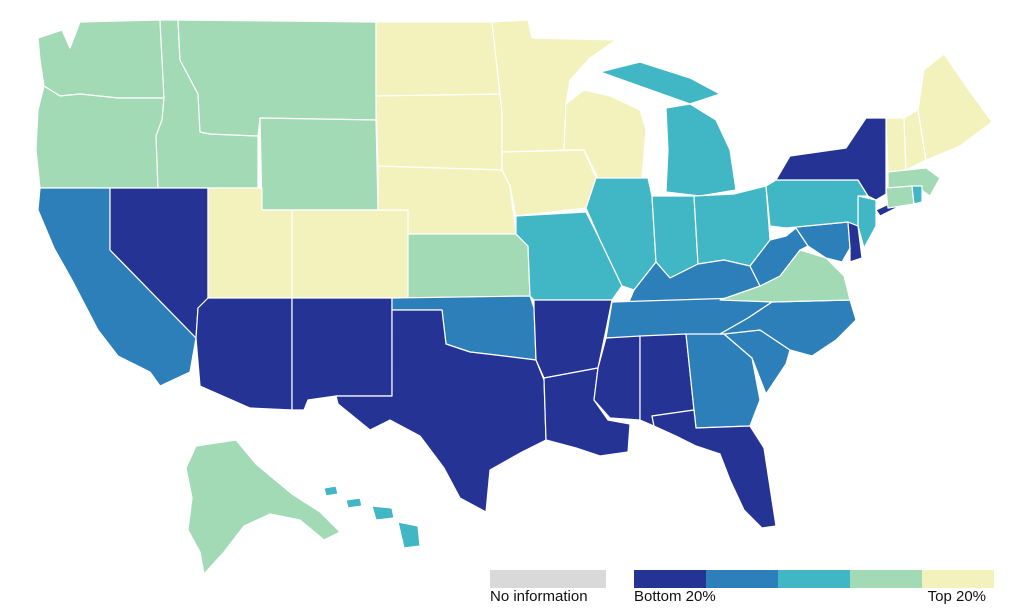 The image size is (1024, 616). What do you see at coordinates (814, 579) in the screenshot?
I see `legend-swatch-q3` at bounding box center [814, 579].